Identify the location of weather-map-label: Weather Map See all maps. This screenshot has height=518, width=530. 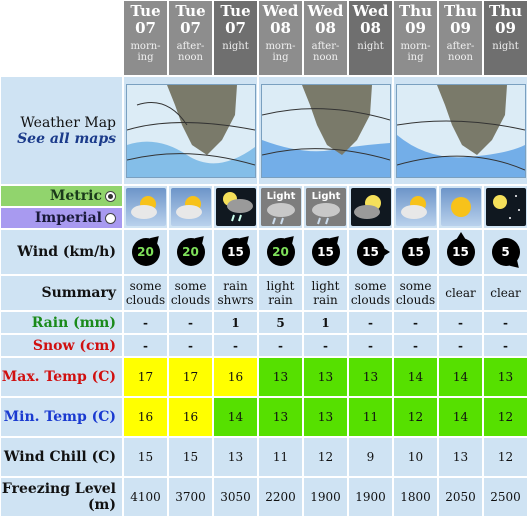
(61, 130).